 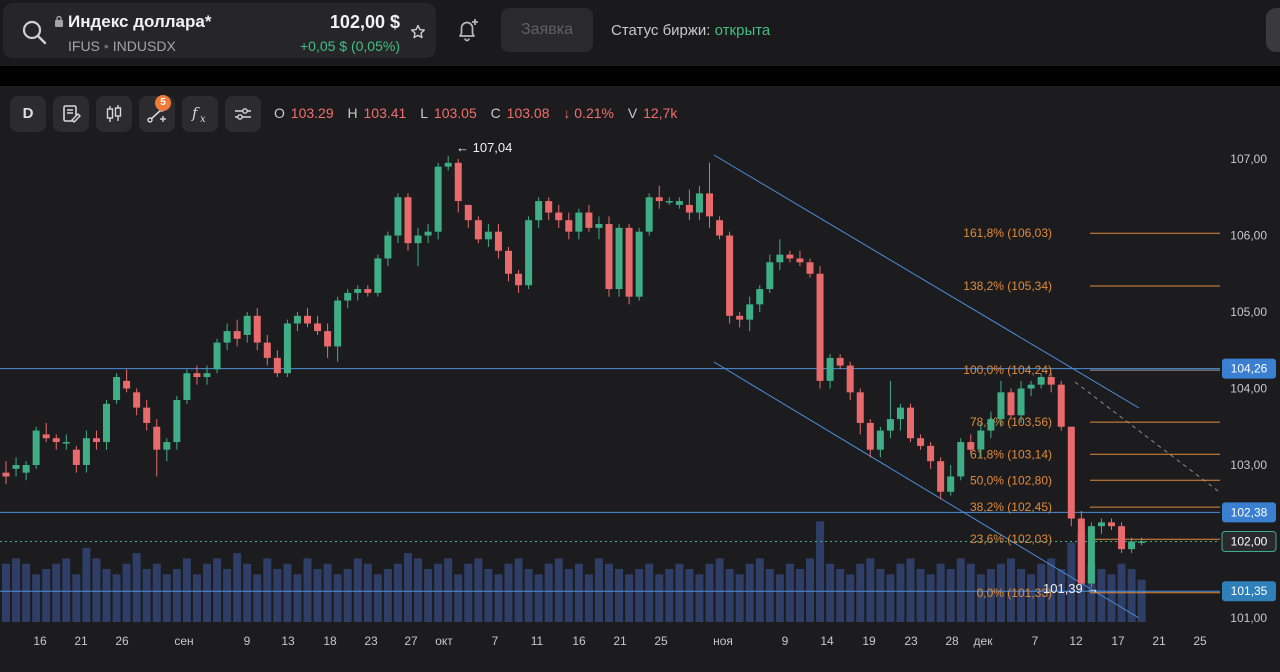 I want to click on x-axis-tick-label: 12, so click(x=1076, y=641).